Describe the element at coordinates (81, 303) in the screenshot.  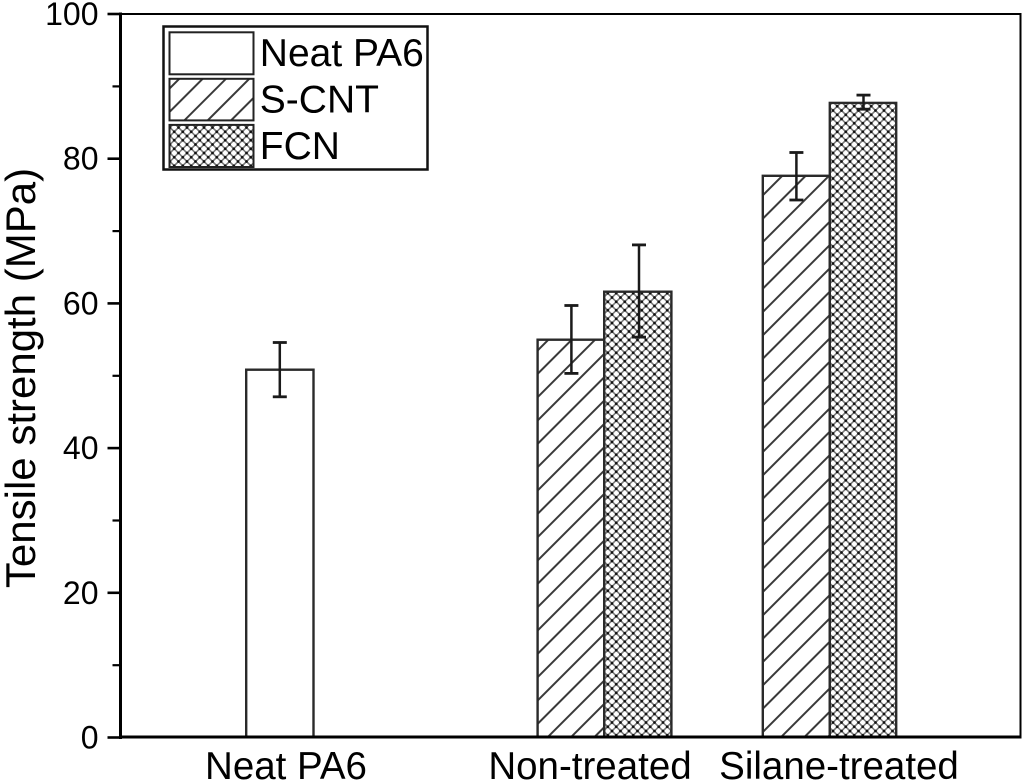
I see `svg-text: 60` at that location.